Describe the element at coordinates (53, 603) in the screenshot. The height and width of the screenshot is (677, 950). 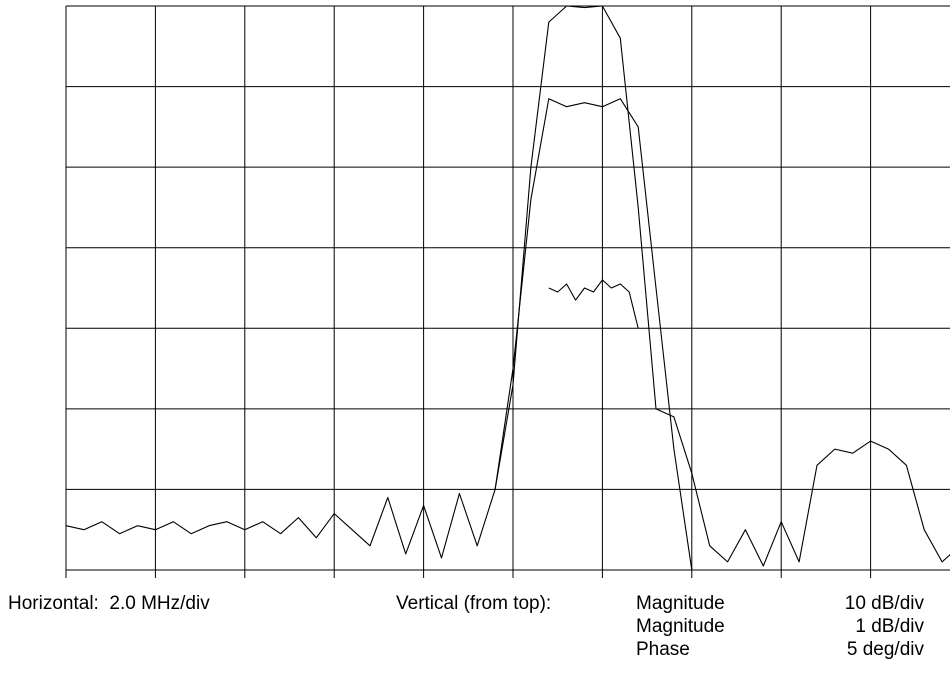
I see `horizontal-label: Horizontal:` at that location.